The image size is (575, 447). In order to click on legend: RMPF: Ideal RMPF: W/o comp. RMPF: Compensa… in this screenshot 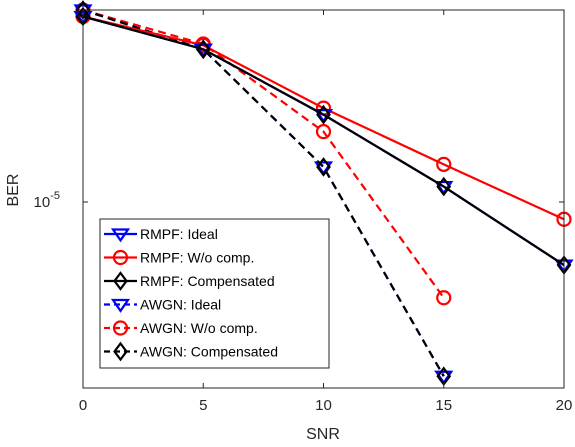, I will do `click(214, 293)`.